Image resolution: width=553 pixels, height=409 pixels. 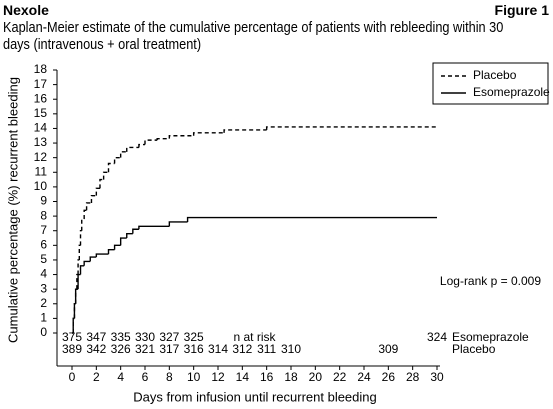 I want to click on at-risk-count: 312, so click(x=242, y=349).